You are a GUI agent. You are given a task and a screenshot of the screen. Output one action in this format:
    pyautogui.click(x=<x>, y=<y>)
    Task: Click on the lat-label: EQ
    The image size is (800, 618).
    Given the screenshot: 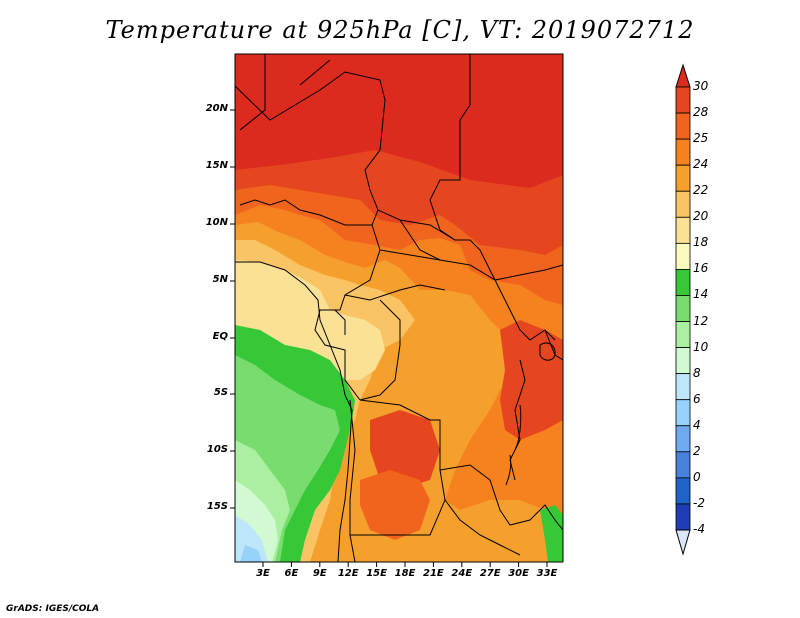 What is the action you would take?
    pyautogui.click(x=220, y=336)
    